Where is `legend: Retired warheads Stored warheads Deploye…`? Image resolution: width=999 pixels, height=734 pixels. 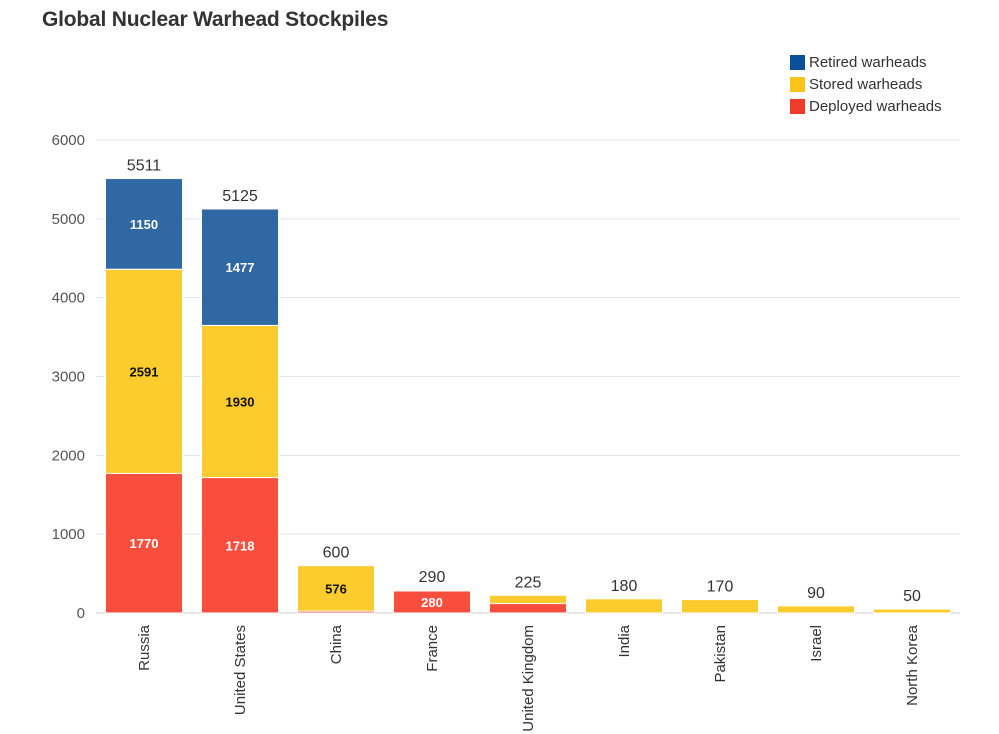
legend: Retired warheads Stored warheads Deploye… is located at coordinates (866, 84).